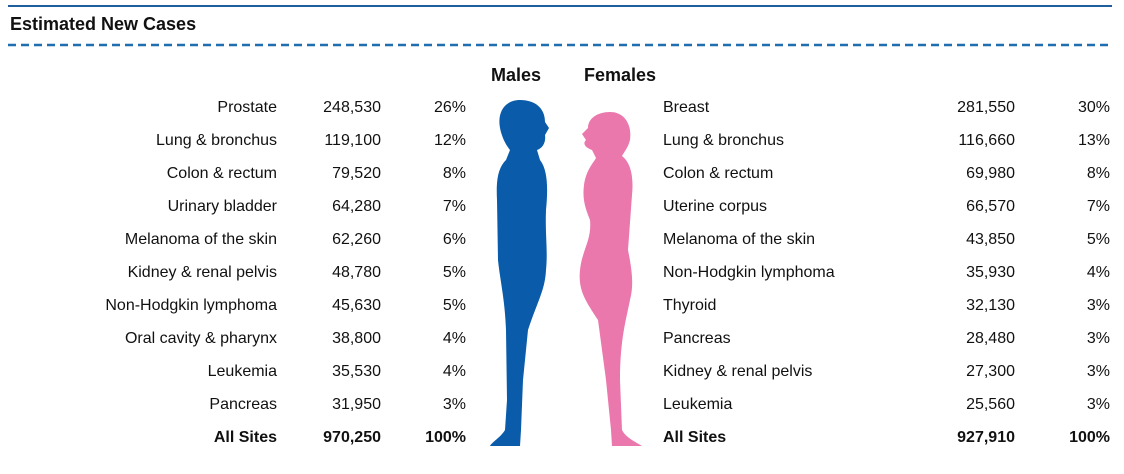 This screenshot has height=474, width=1124. Describe the element at coordinates (1098, 206) in the screenshot. I see `females-percent: 7%` at that location.